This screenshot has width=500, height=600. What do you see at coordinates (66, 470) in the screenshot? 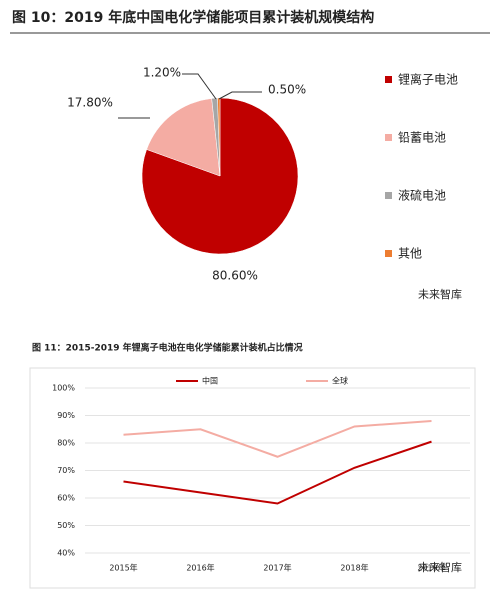
I see `y-tick-label: 70%` at bounding box center [66, 470].